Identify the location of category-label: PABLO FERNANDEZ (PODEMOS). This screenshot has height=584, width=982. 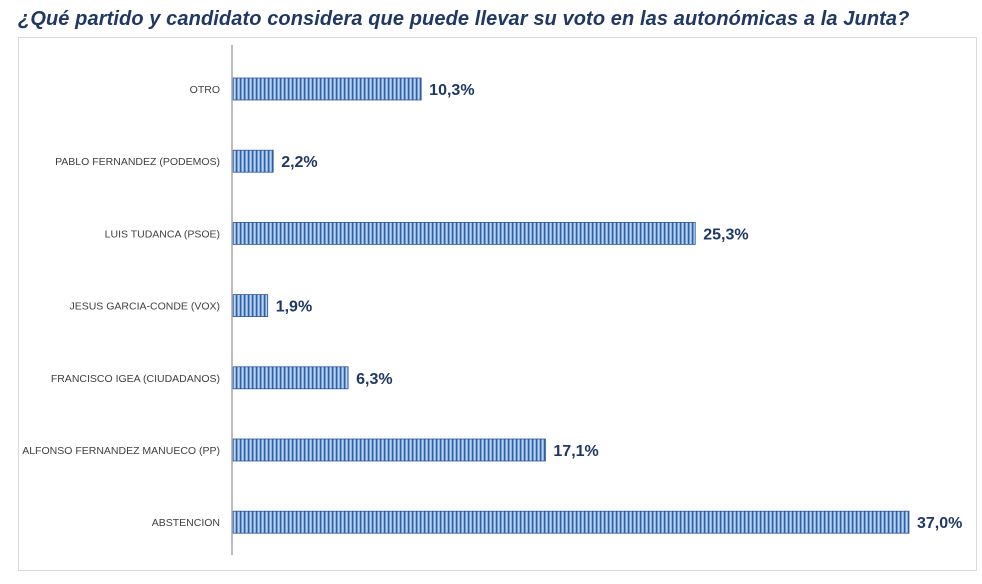
(137, 162).